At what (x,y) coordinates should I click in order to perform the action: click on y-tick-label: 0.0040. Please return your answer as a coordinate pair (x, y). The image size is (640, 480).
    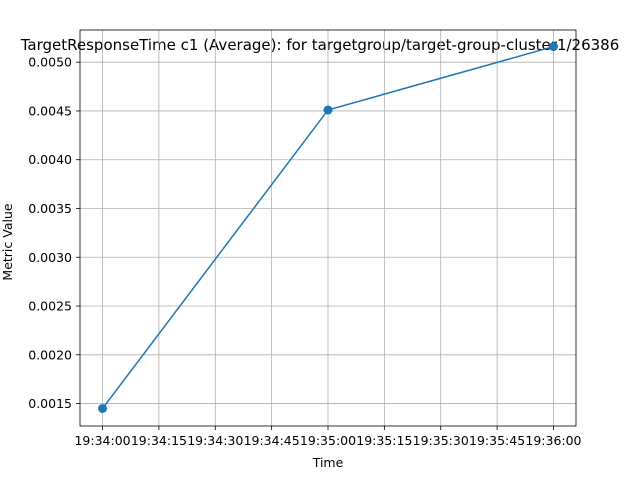
    Looking at the image, I should click on (50, 159).